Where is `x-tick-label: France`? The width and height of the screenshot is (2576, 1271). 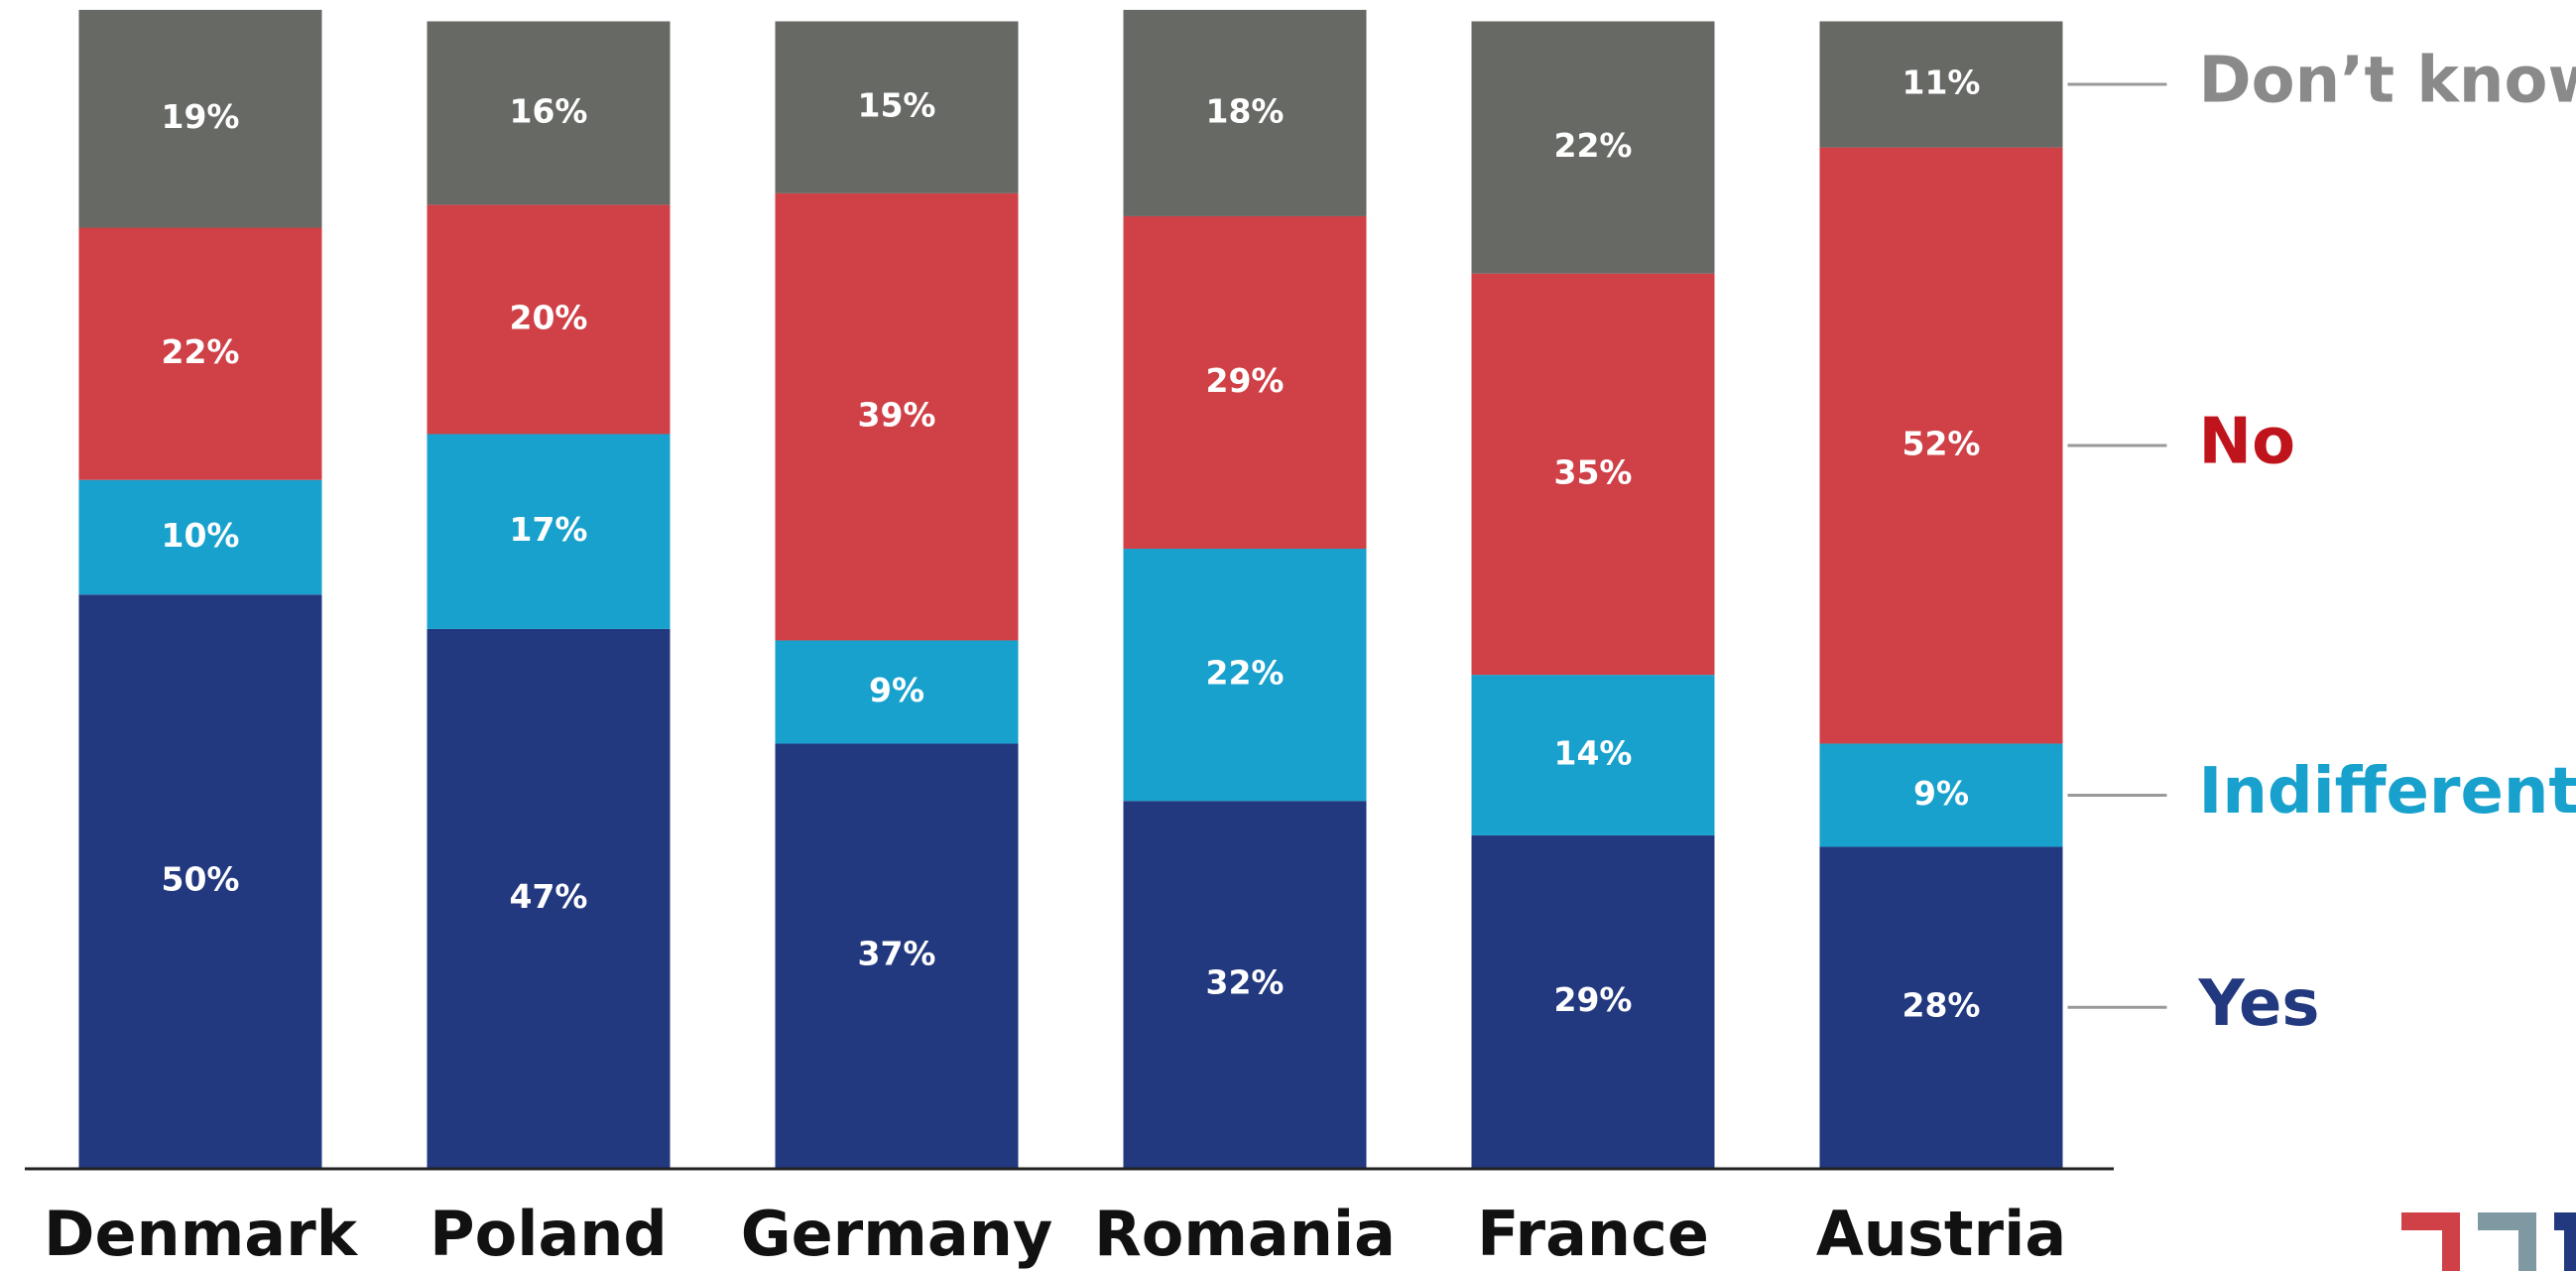 x-tick-label: France is located at coordinates (1593, 1234).